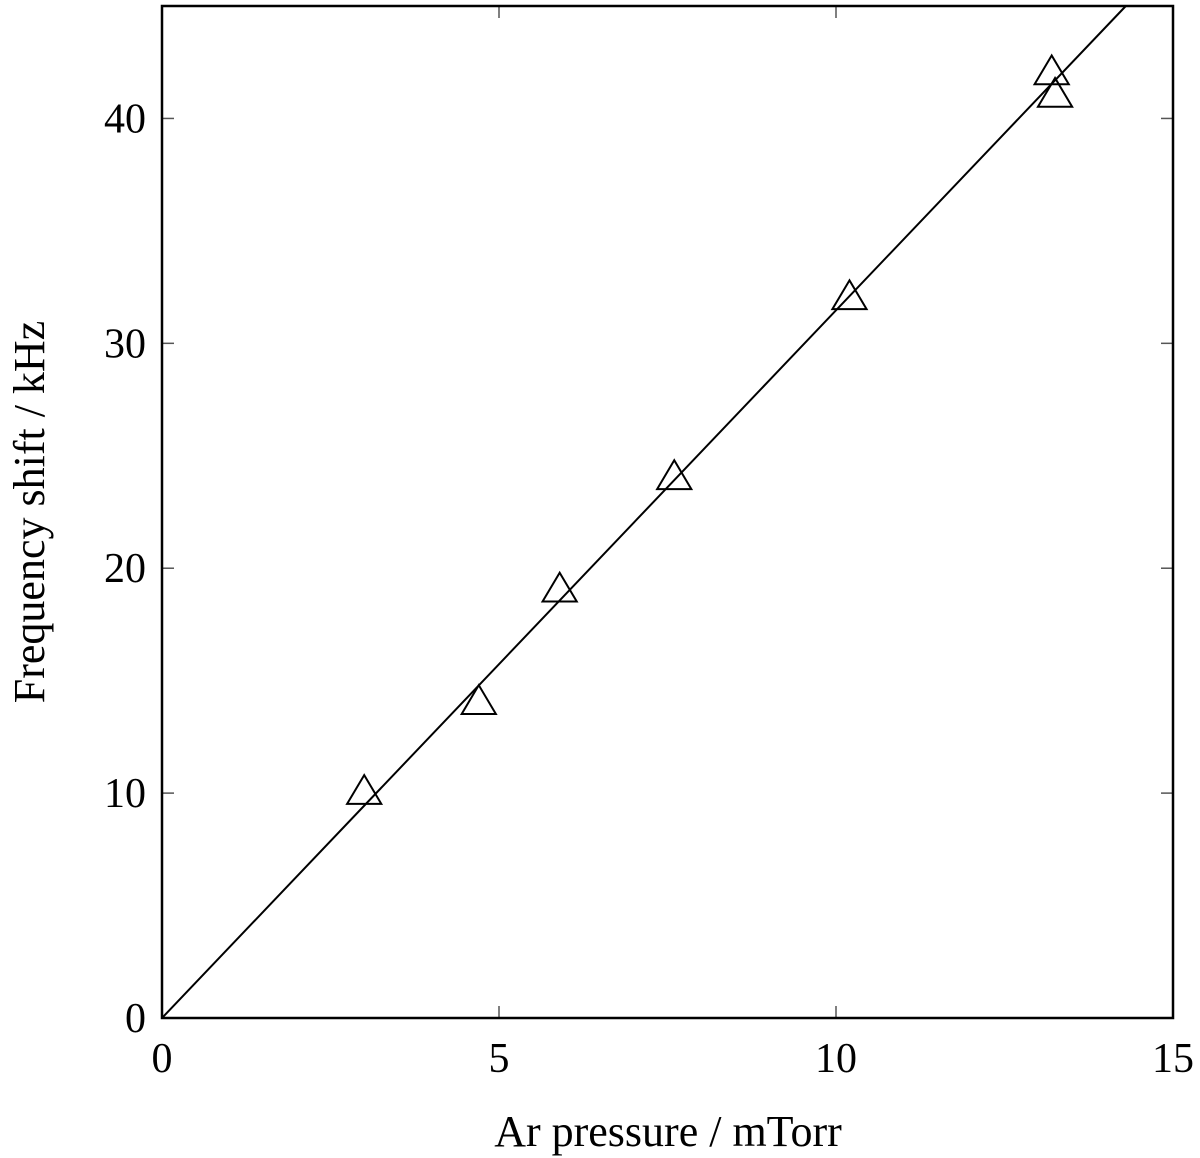  I want to click on x-axis-label: Ar pressure / mTorr, so click(668, 1131).